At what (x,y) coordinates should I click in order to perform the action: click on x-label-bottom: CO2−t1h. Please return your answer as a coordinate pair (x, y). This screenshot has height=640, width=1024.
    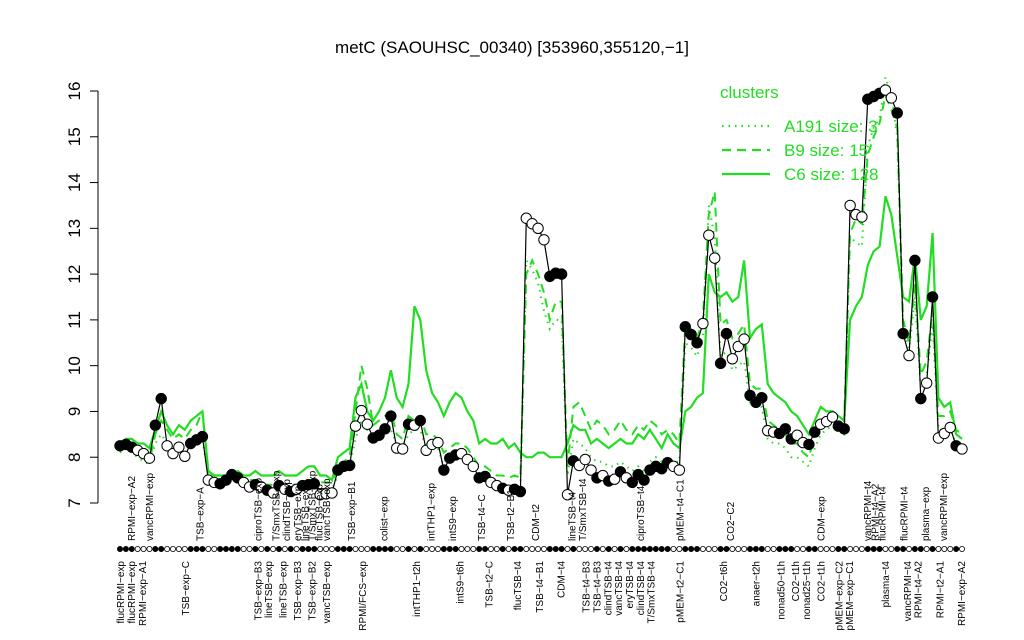
    Looking at the image, I should click on (796, 581).